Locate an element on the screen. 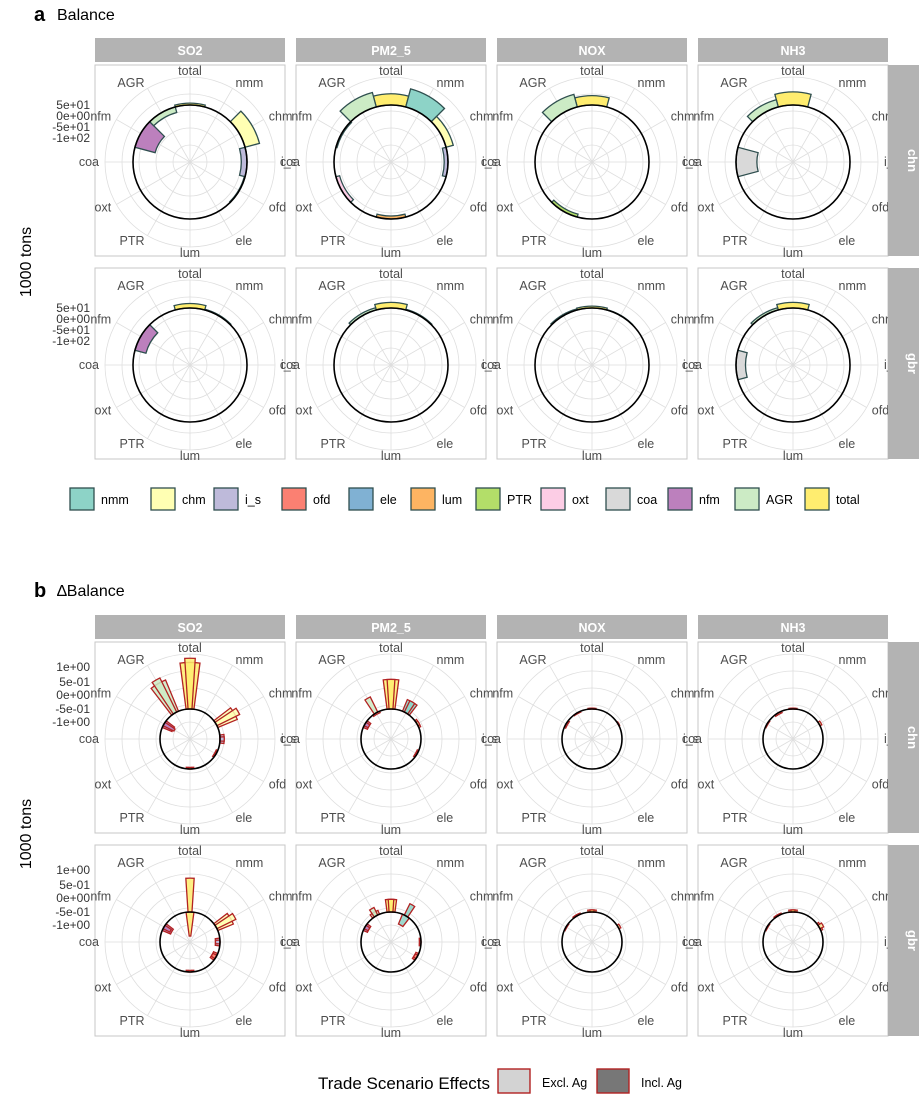 This screenshot has height=1100, width=923. y-tick-label: -1e+02 is located at coordinates (71, 138).